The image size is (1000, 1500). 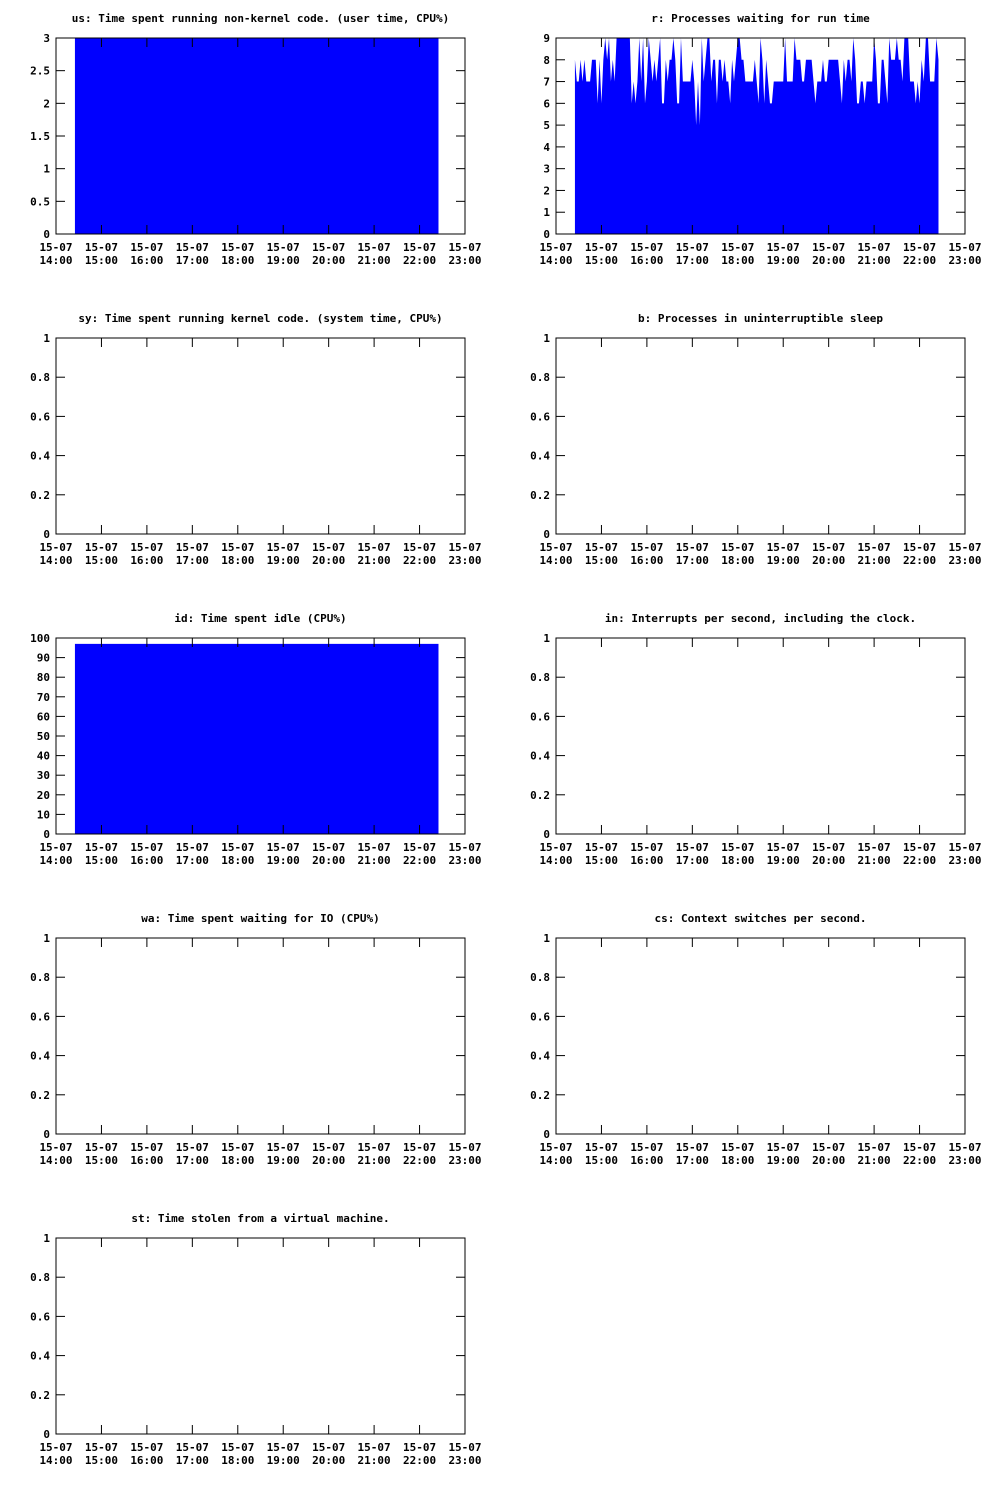 I want to click on y-tick-label: 20, so click(x=43, y=795).